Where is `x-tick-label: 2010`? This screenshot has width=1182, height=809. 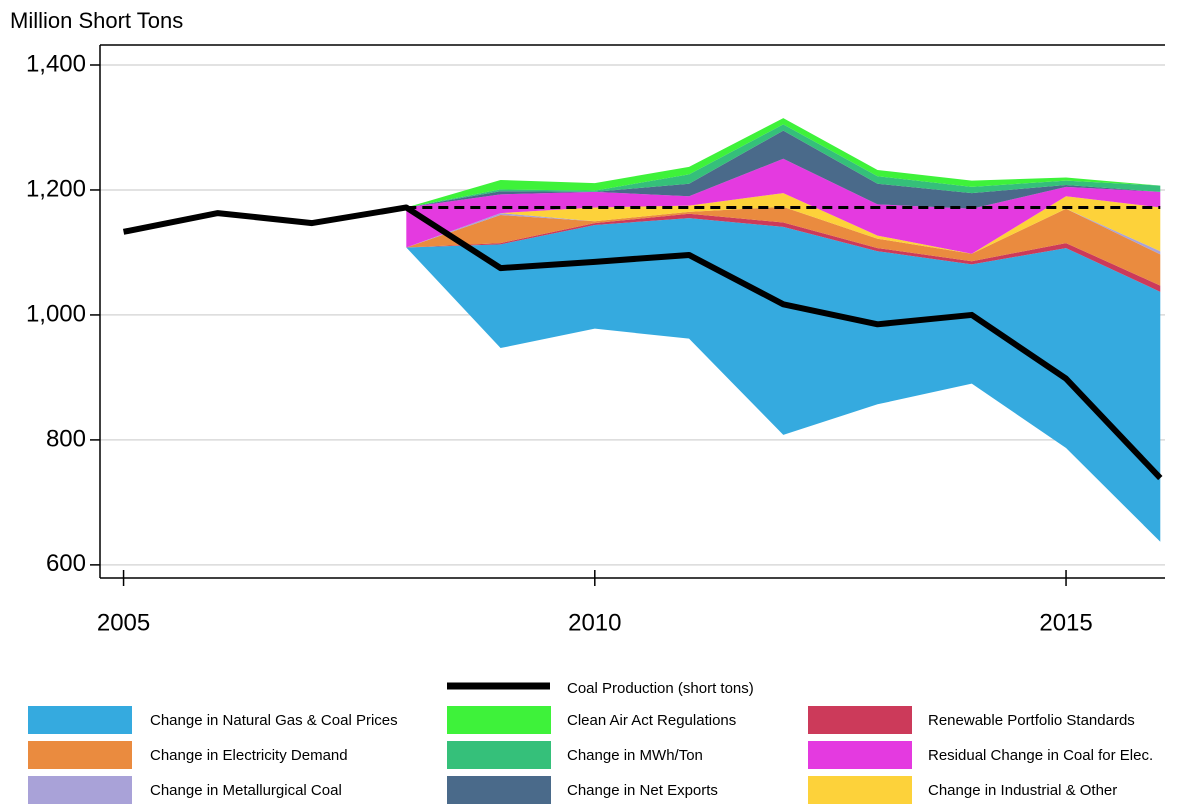 x-tick-label: 2010 is located at coordinates (594, 622).